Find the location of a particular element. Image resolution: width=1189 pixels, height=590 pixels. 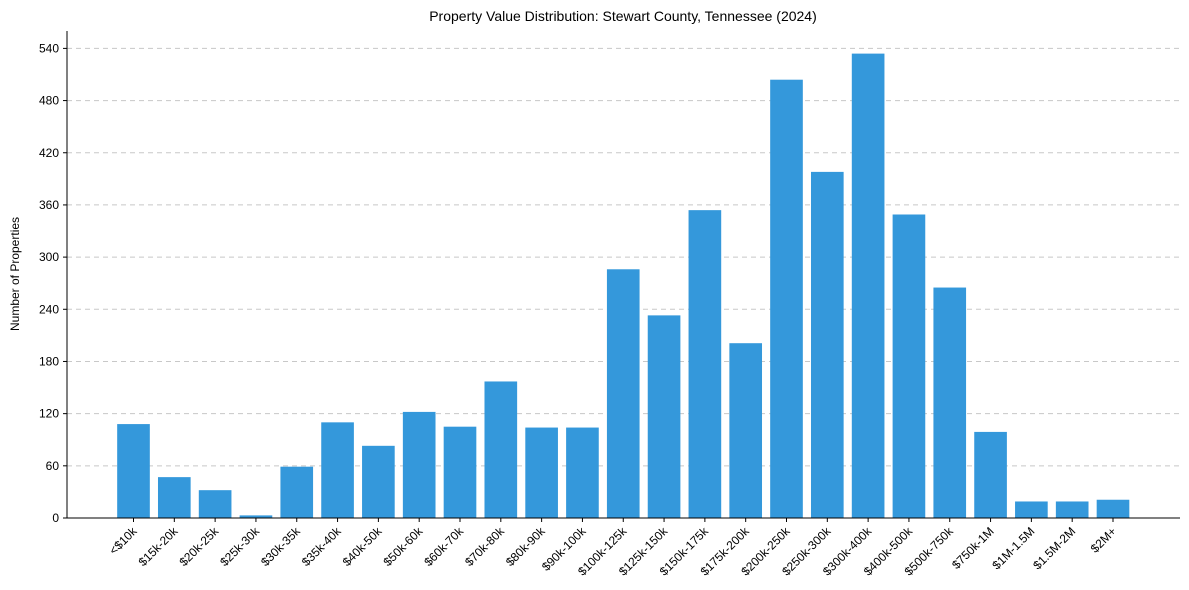

x-tick-label: $30k-35k is located at coordinates (281, 547).